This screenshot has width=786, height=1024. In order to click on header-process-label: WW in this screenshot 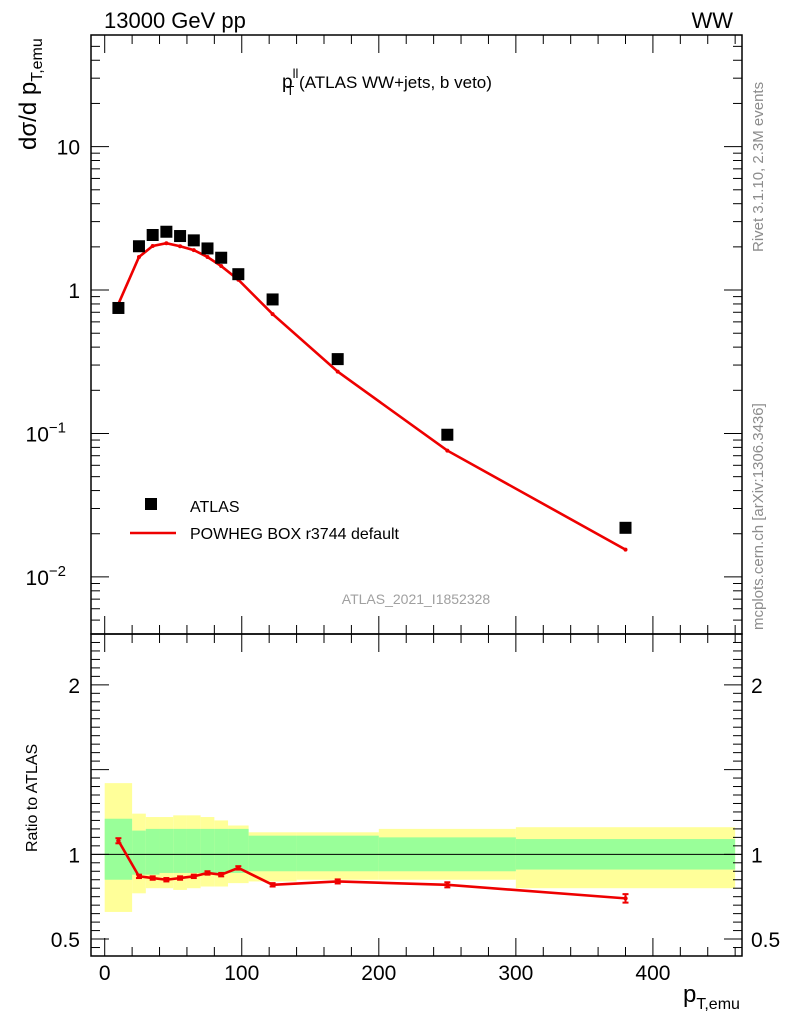, I will do `click(712, 20)`.